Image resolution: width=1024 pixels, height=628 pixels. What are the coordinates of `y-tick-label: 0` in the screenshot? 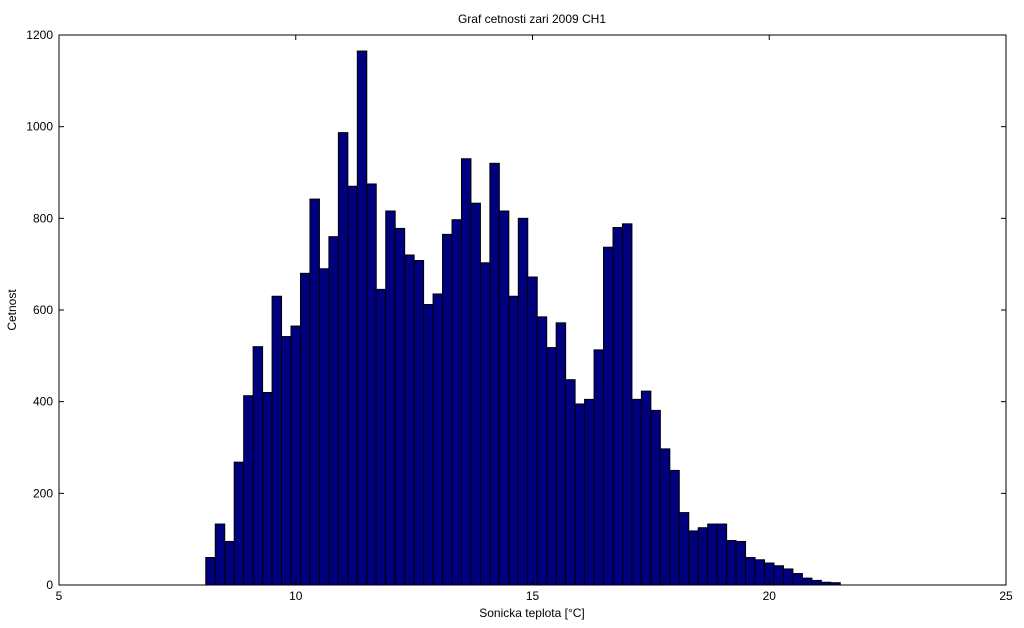 It's located at (49, 585).